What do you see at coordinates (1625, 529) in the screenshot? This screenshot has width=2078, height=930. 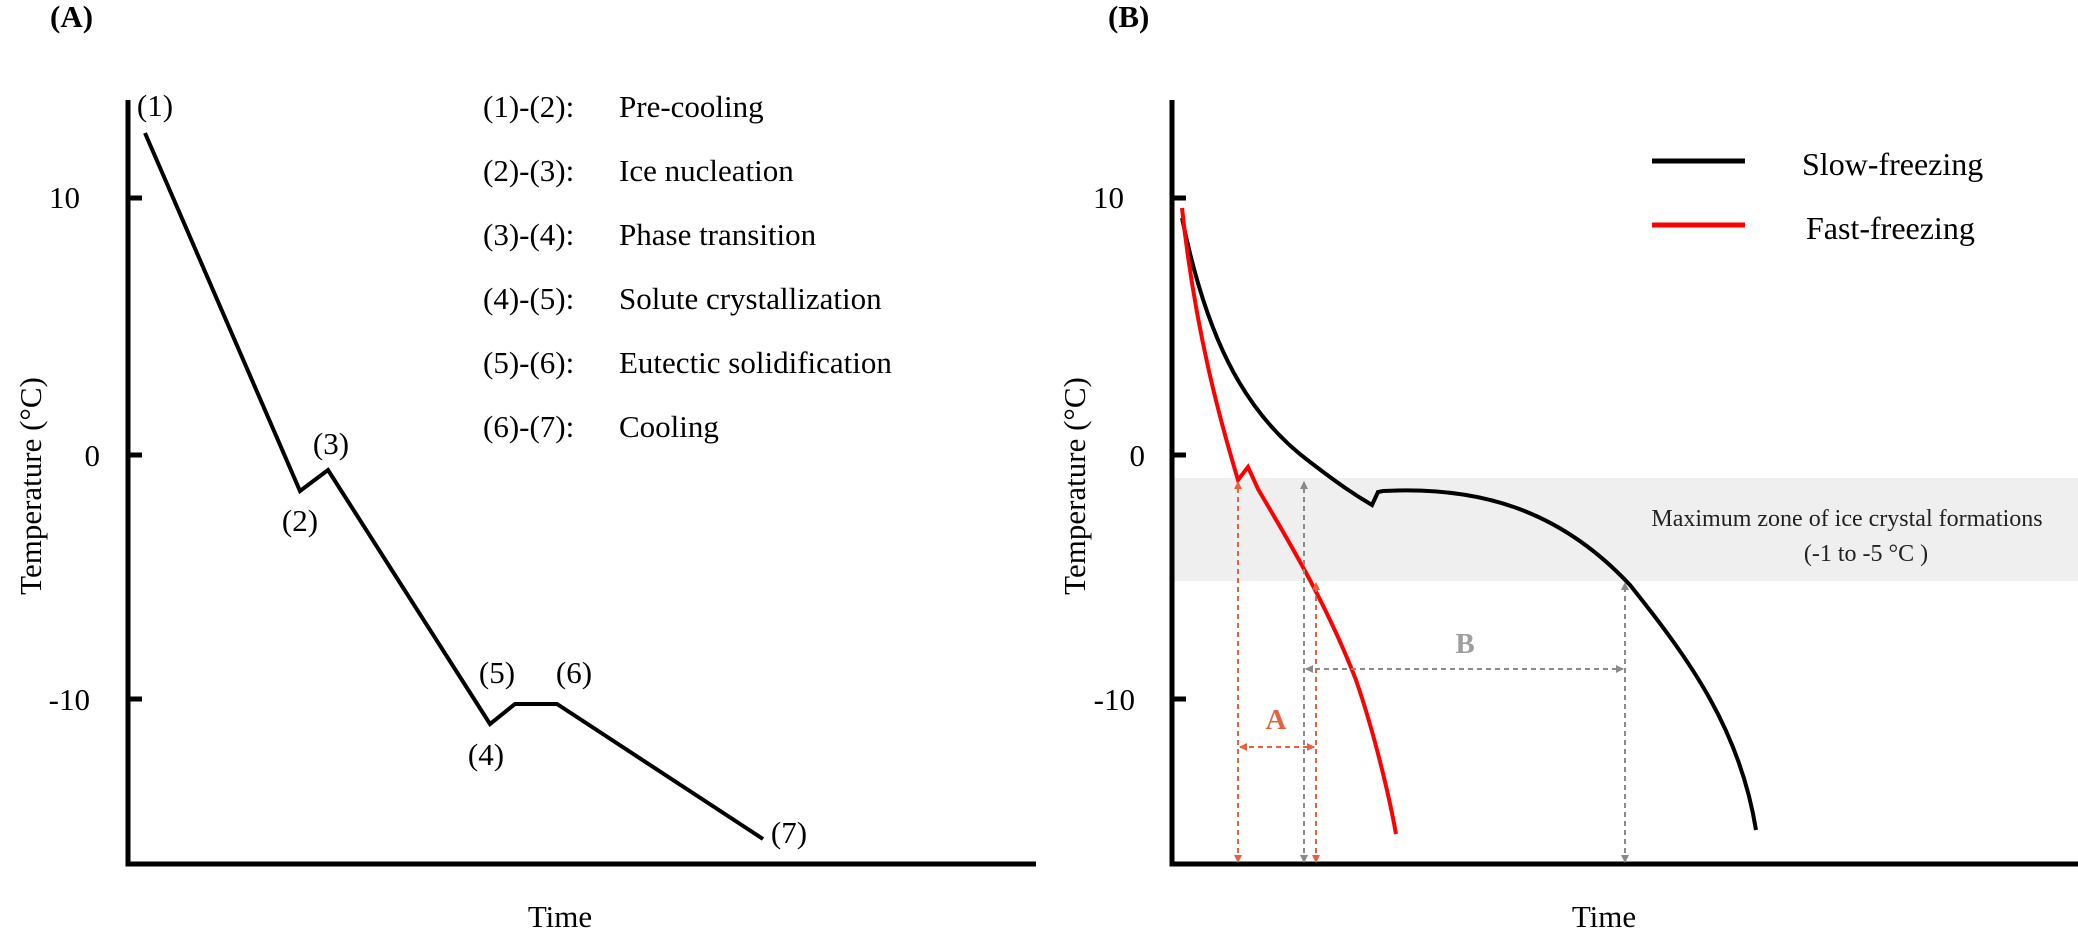 I see `ice-crystal-zone-band` at bounding box center [1625, 529].